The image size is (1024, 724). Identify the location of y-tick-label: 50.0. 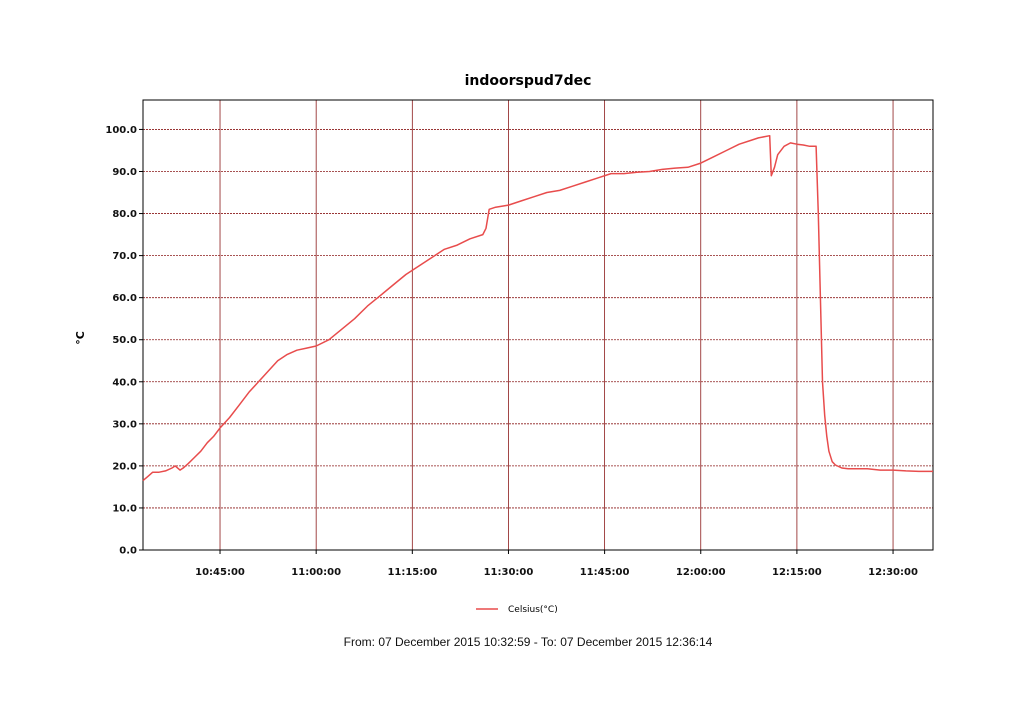
(124, 340).